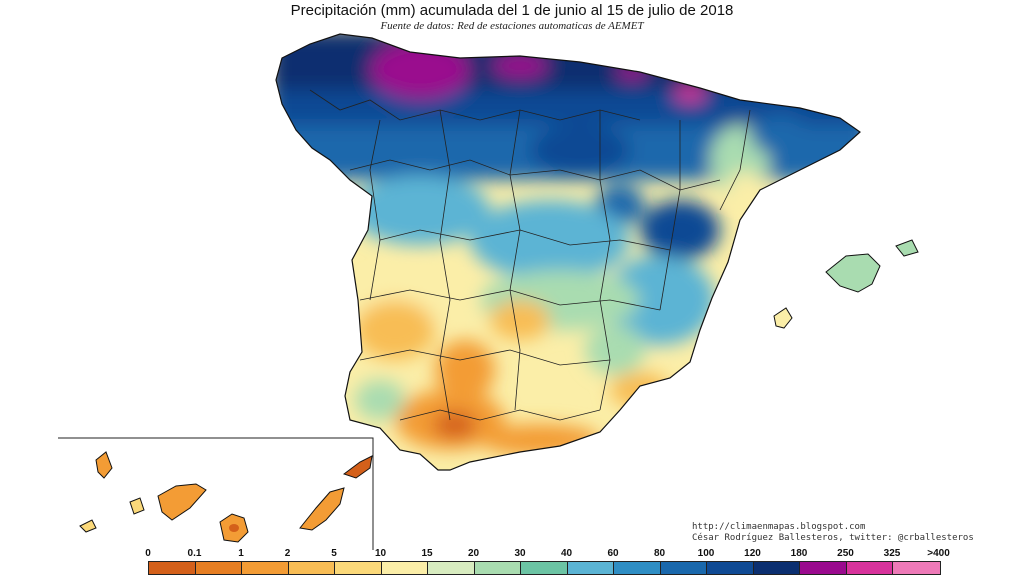 Image resolution: width=1024 pixels, height=576 pixels. Describe the element at coordinates (706, 553) in the screenshot. I see `legend-label: 100` at that location.